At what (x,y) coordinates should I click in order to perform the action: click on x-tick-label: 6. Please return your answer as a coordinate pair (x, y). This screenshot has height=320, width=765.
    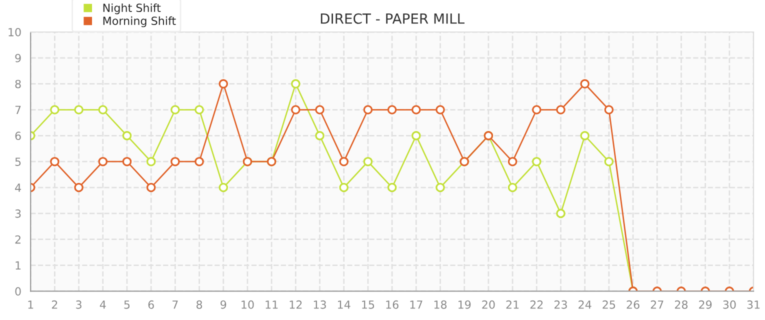
    Looking at the image, I should click on (151, 304).